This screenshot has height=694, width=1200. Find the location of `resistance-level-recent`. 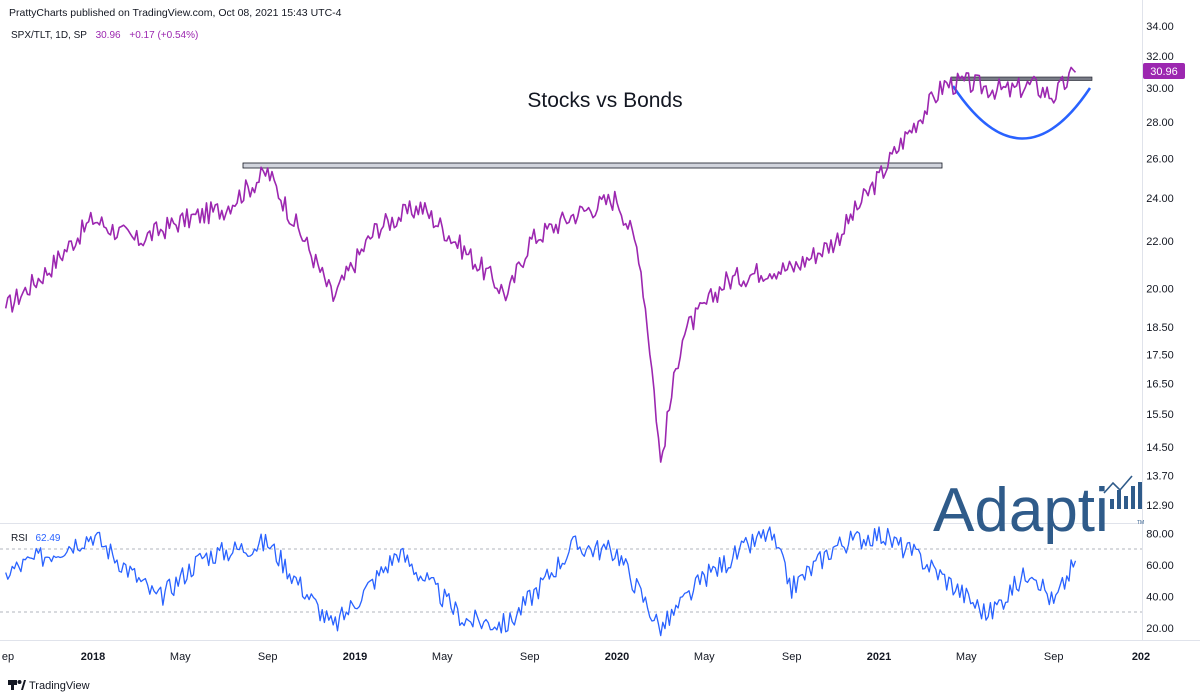

resistance-level-recent is located at coordinates (1021, 78).